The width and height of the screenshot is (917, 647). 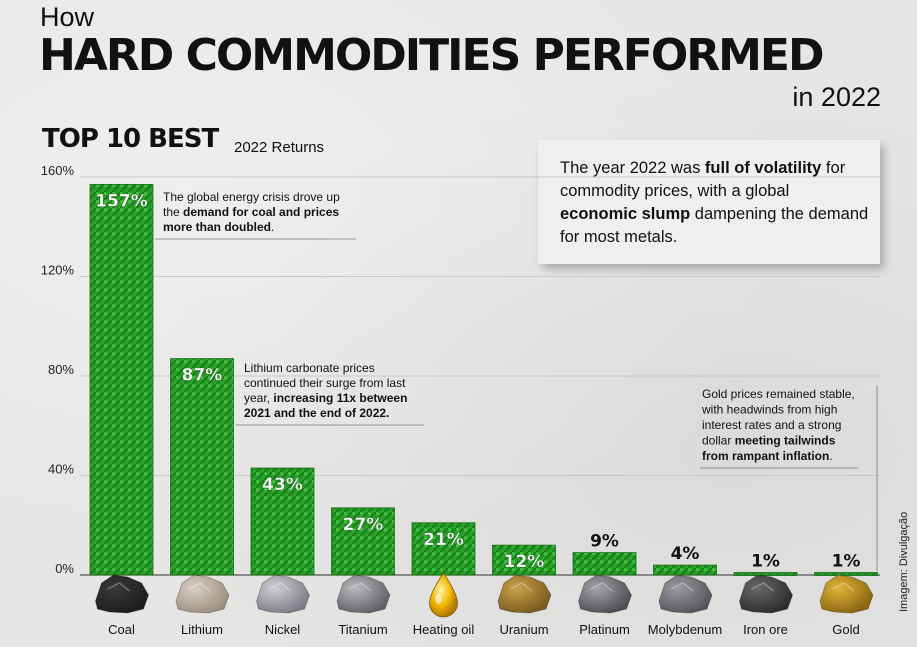 What do you see at coordinates (769, 410) in the screenshot?
I see `annotation-line: with headwinds from high` at bounding box center [769, 410].